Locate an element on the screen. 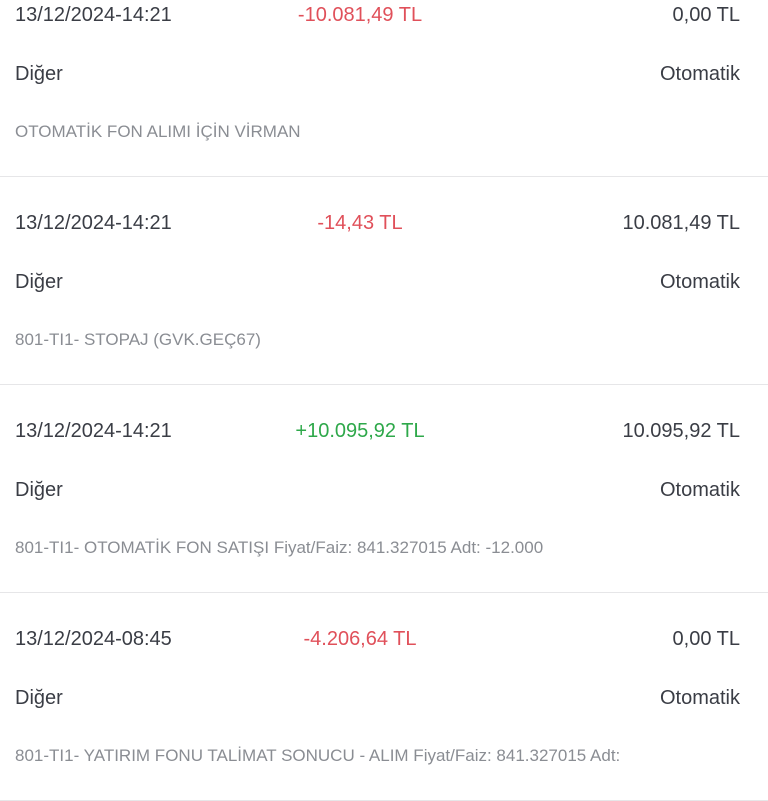  transaction-amount: +10.095,92 TL is located at coordinates (360, 431).